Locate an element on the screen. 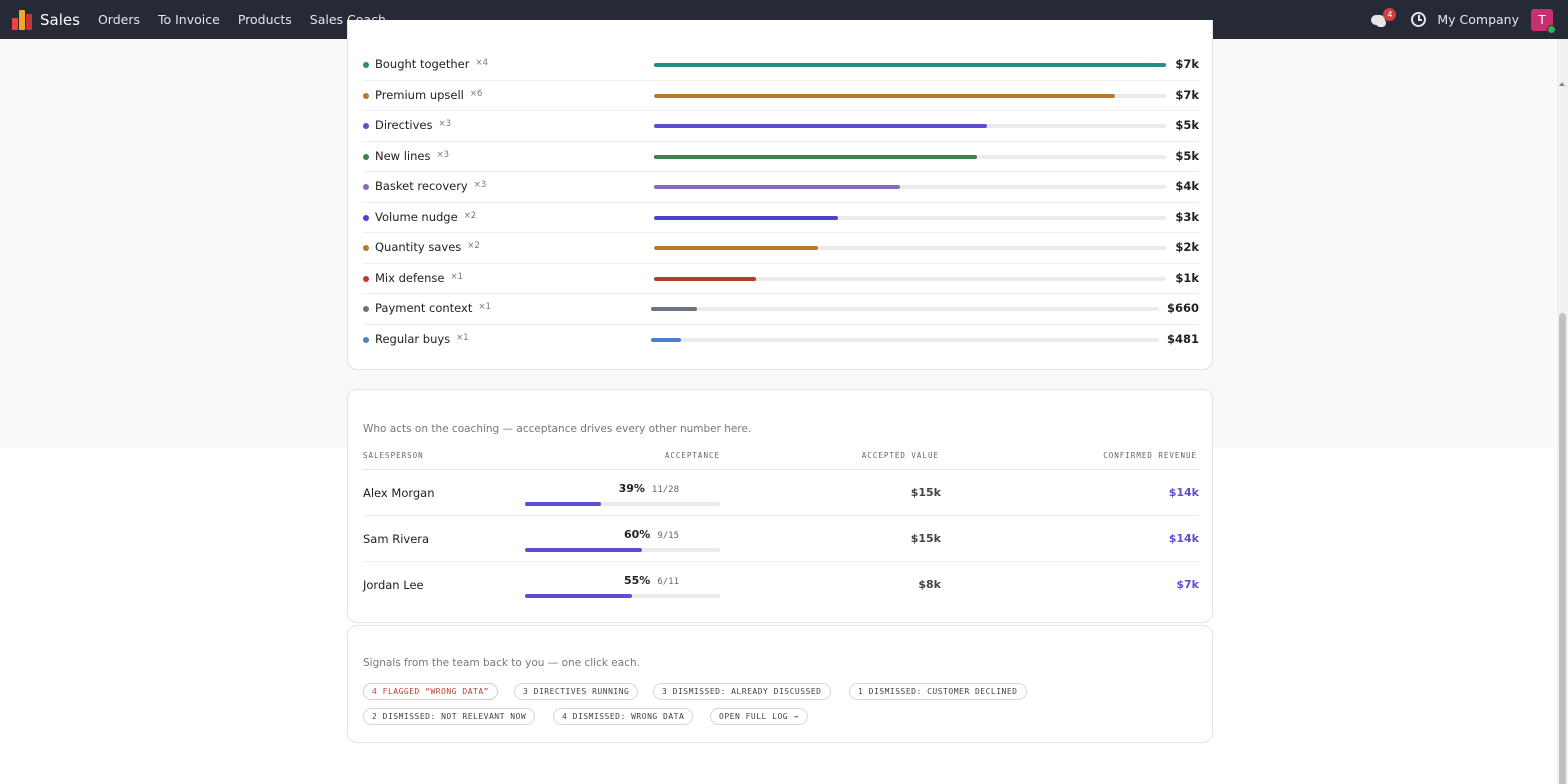 This screenshot has width=1568, height=784. brand: Sales is located at coordinates (55, 19).